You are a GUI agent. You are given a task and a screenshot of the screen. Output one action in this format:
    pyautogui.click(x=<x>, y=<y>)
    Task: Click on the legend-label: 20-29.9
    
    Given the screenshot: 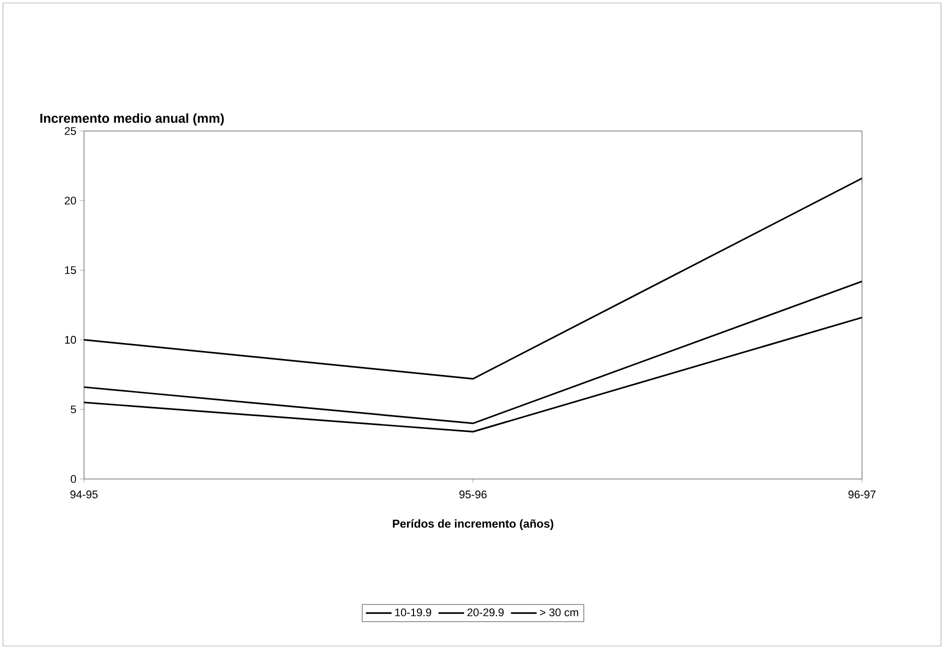 What is the action you would take?
    pyautogui.click(x=485, y=612)
    